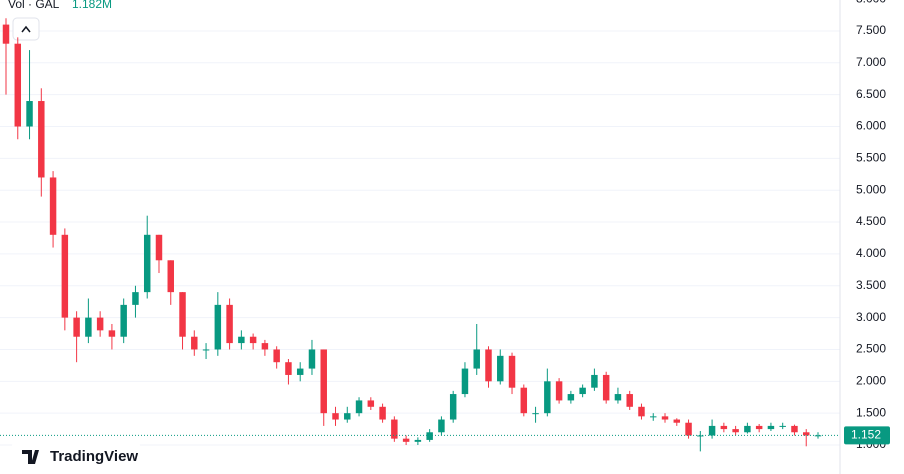  What do you see at coordinates (26, 29) in the screenshot?
I see `collapse-button` at bounding box center [26, 29].